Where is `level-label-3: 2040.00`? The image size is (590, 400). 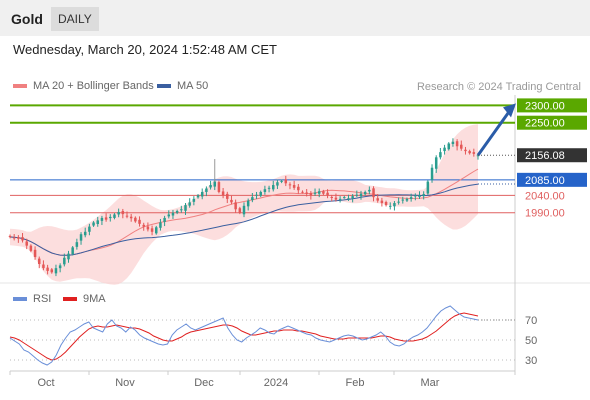
level-label-3: 2040.00 is located at coordinates (545, 196).